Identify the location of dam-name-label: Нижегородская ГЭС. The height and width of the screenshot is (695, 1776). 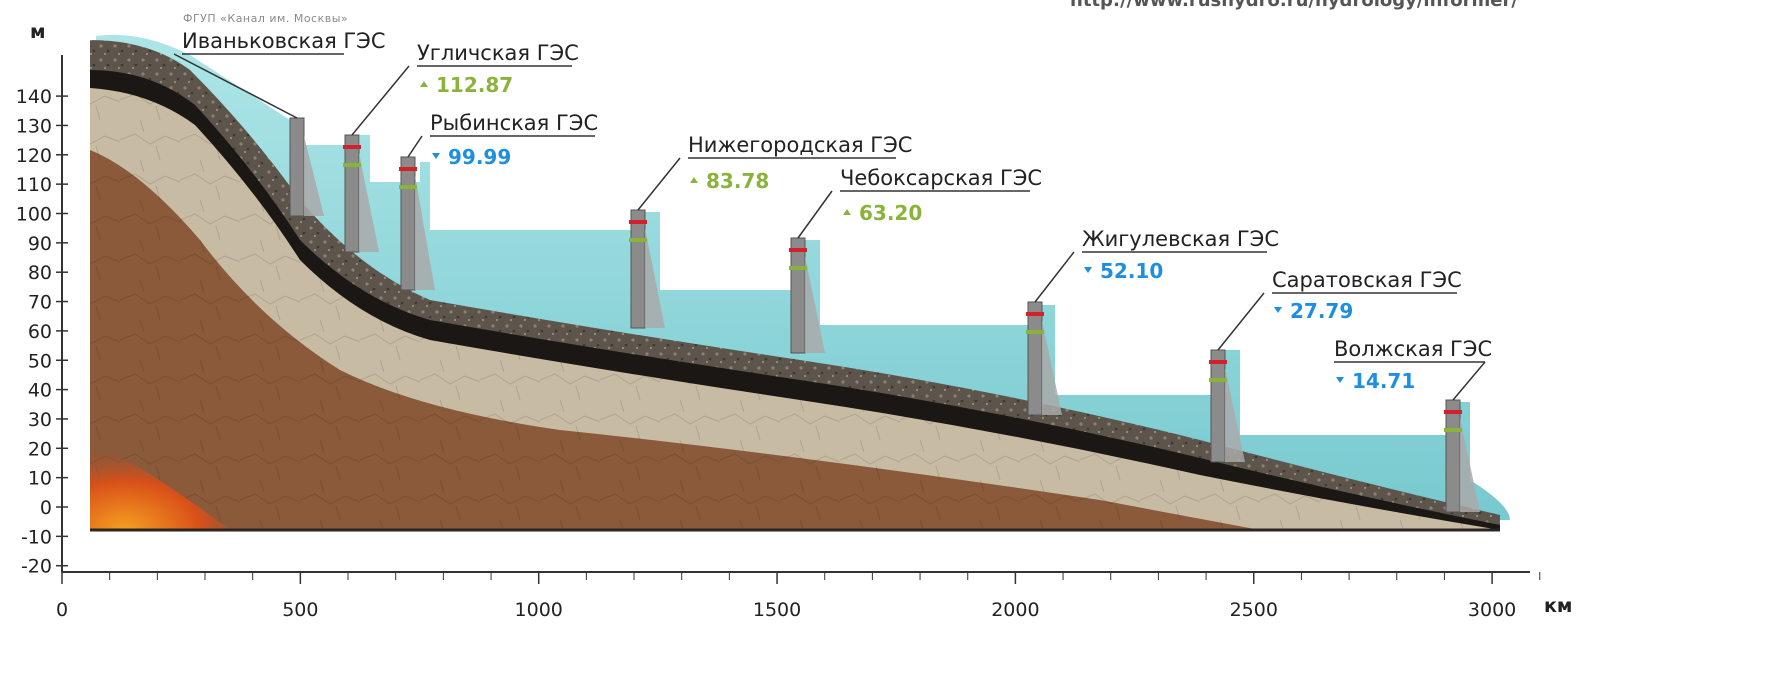
(800, 145).